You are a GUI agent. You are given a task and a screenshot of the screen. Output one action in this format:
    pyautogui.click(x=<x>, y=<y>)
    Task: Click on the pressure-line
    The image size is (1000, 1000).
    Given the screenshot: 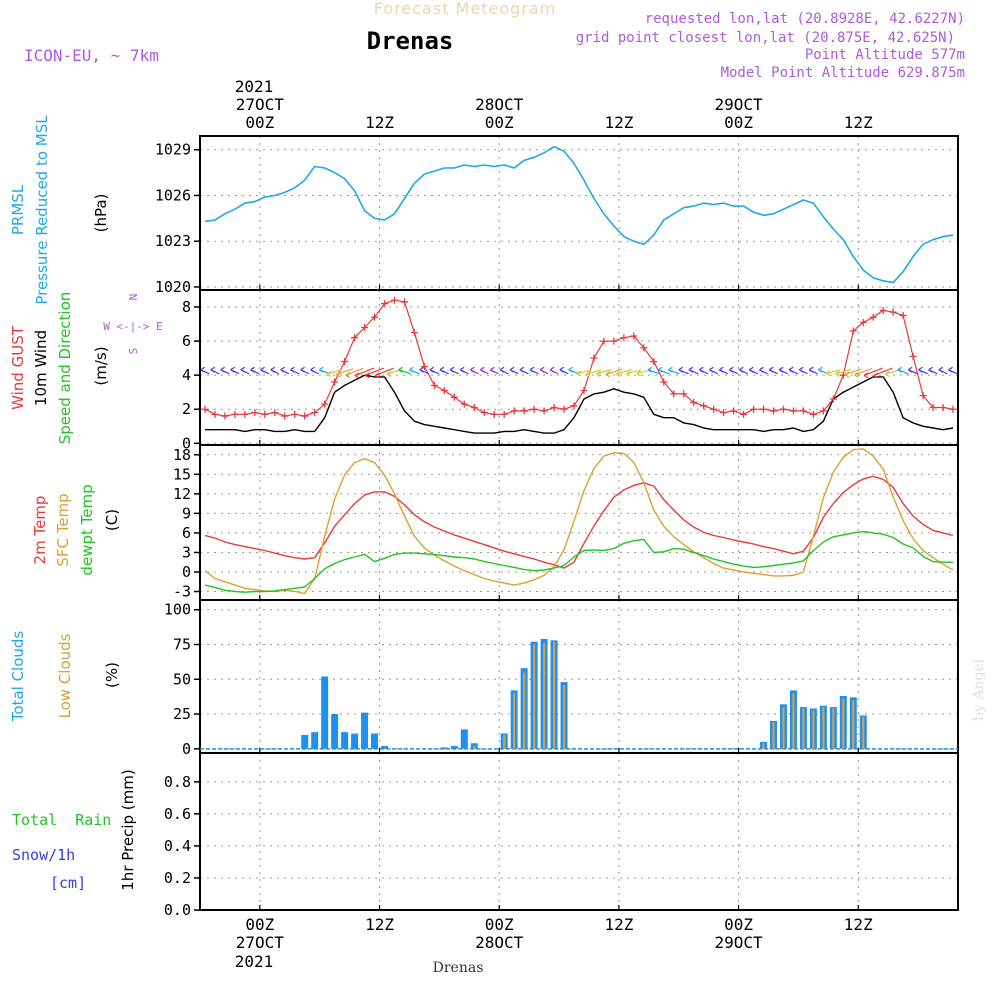 What is the action you would take?
    pyautogui.click(x=579, y=214)
    